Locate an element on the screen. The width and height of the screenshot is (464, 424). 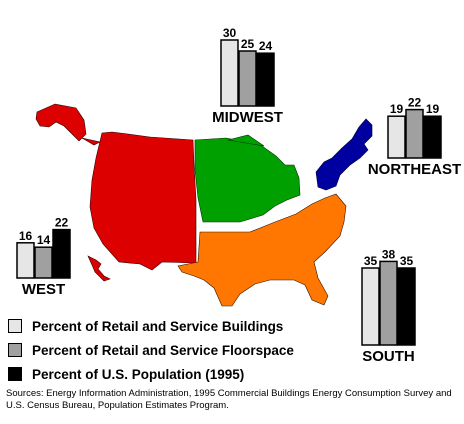
bar-group-midwest: 30 25 24 MIDWEST is located at coordinates (247, 76).